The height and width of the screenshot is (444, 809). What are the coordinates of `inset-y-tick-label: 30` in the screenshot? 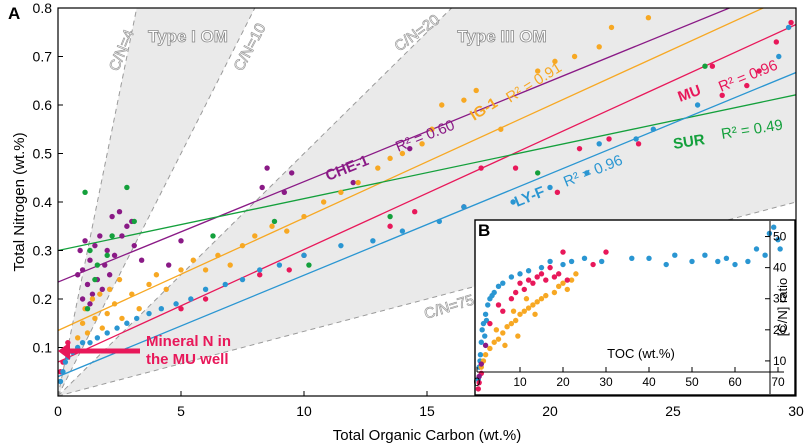 It's located at (780, 299).